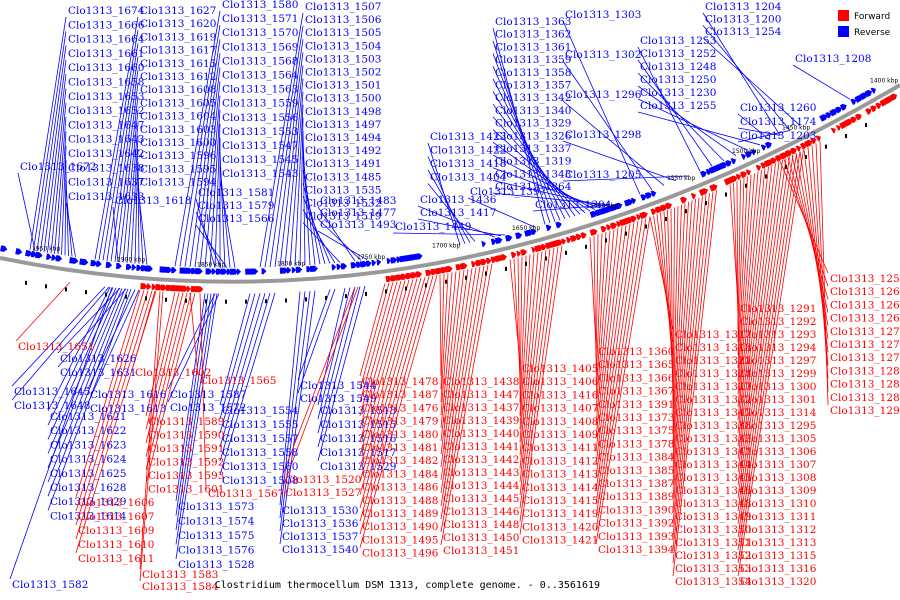 The height and width of the screenshot is (600, 900). Describe the element at coordinates (106, 111) in the screenshot. I see `gene-label: Clo1313_1652` at that location.